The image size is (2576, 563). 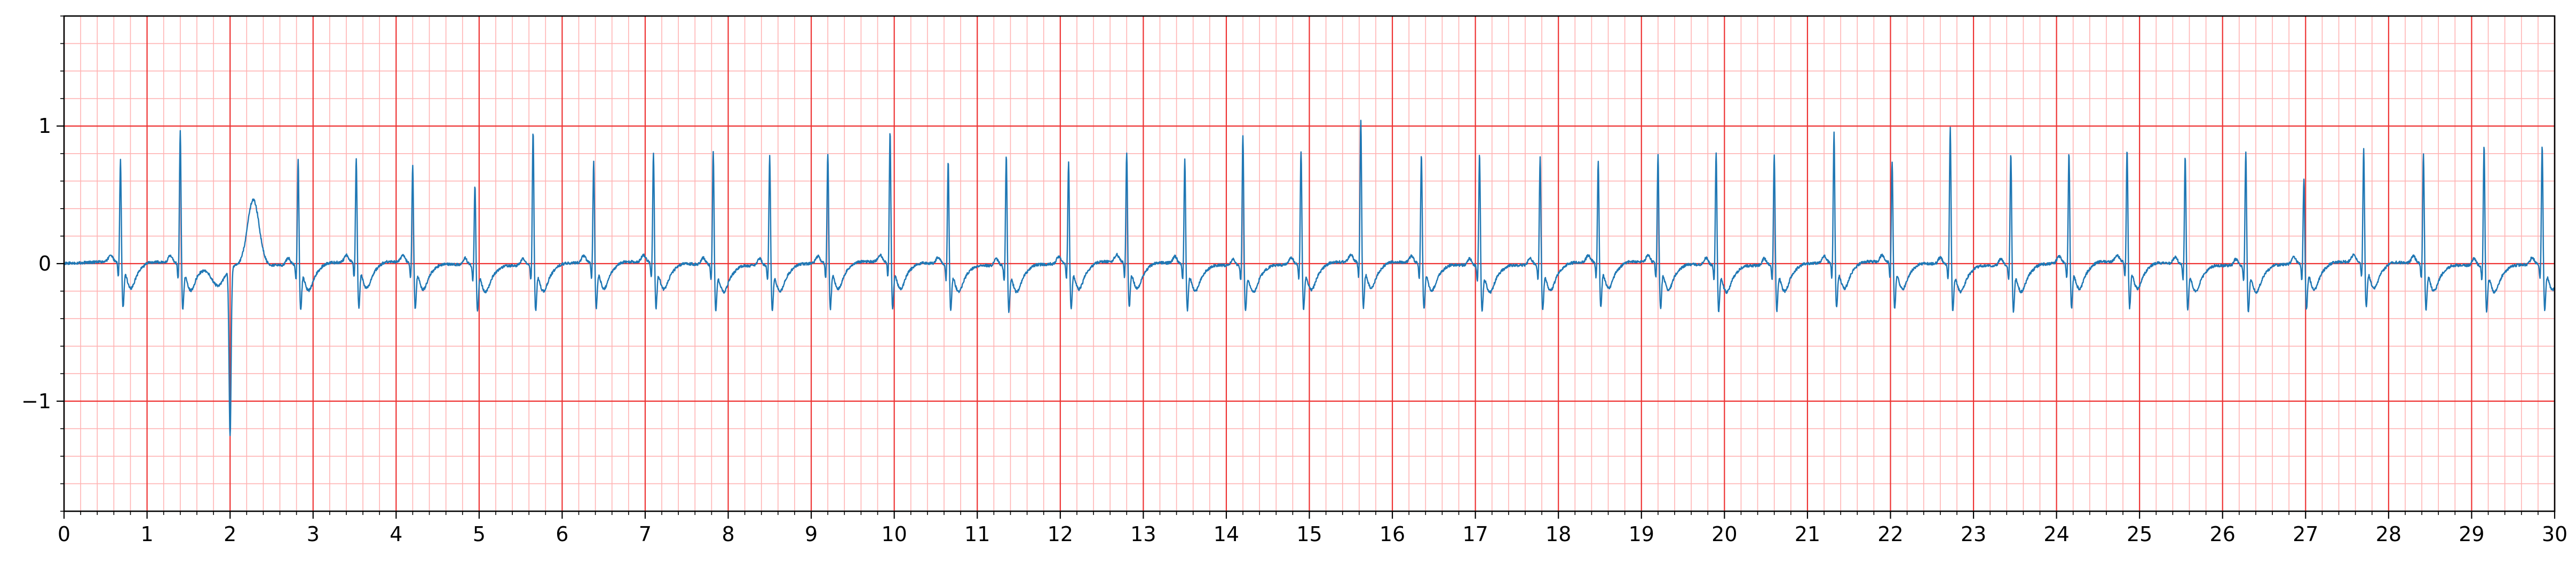 What do you see at coordinates (645, 534) in the screenshot?
I see `x-tick-label: 7` at bounding box center [645, 534].